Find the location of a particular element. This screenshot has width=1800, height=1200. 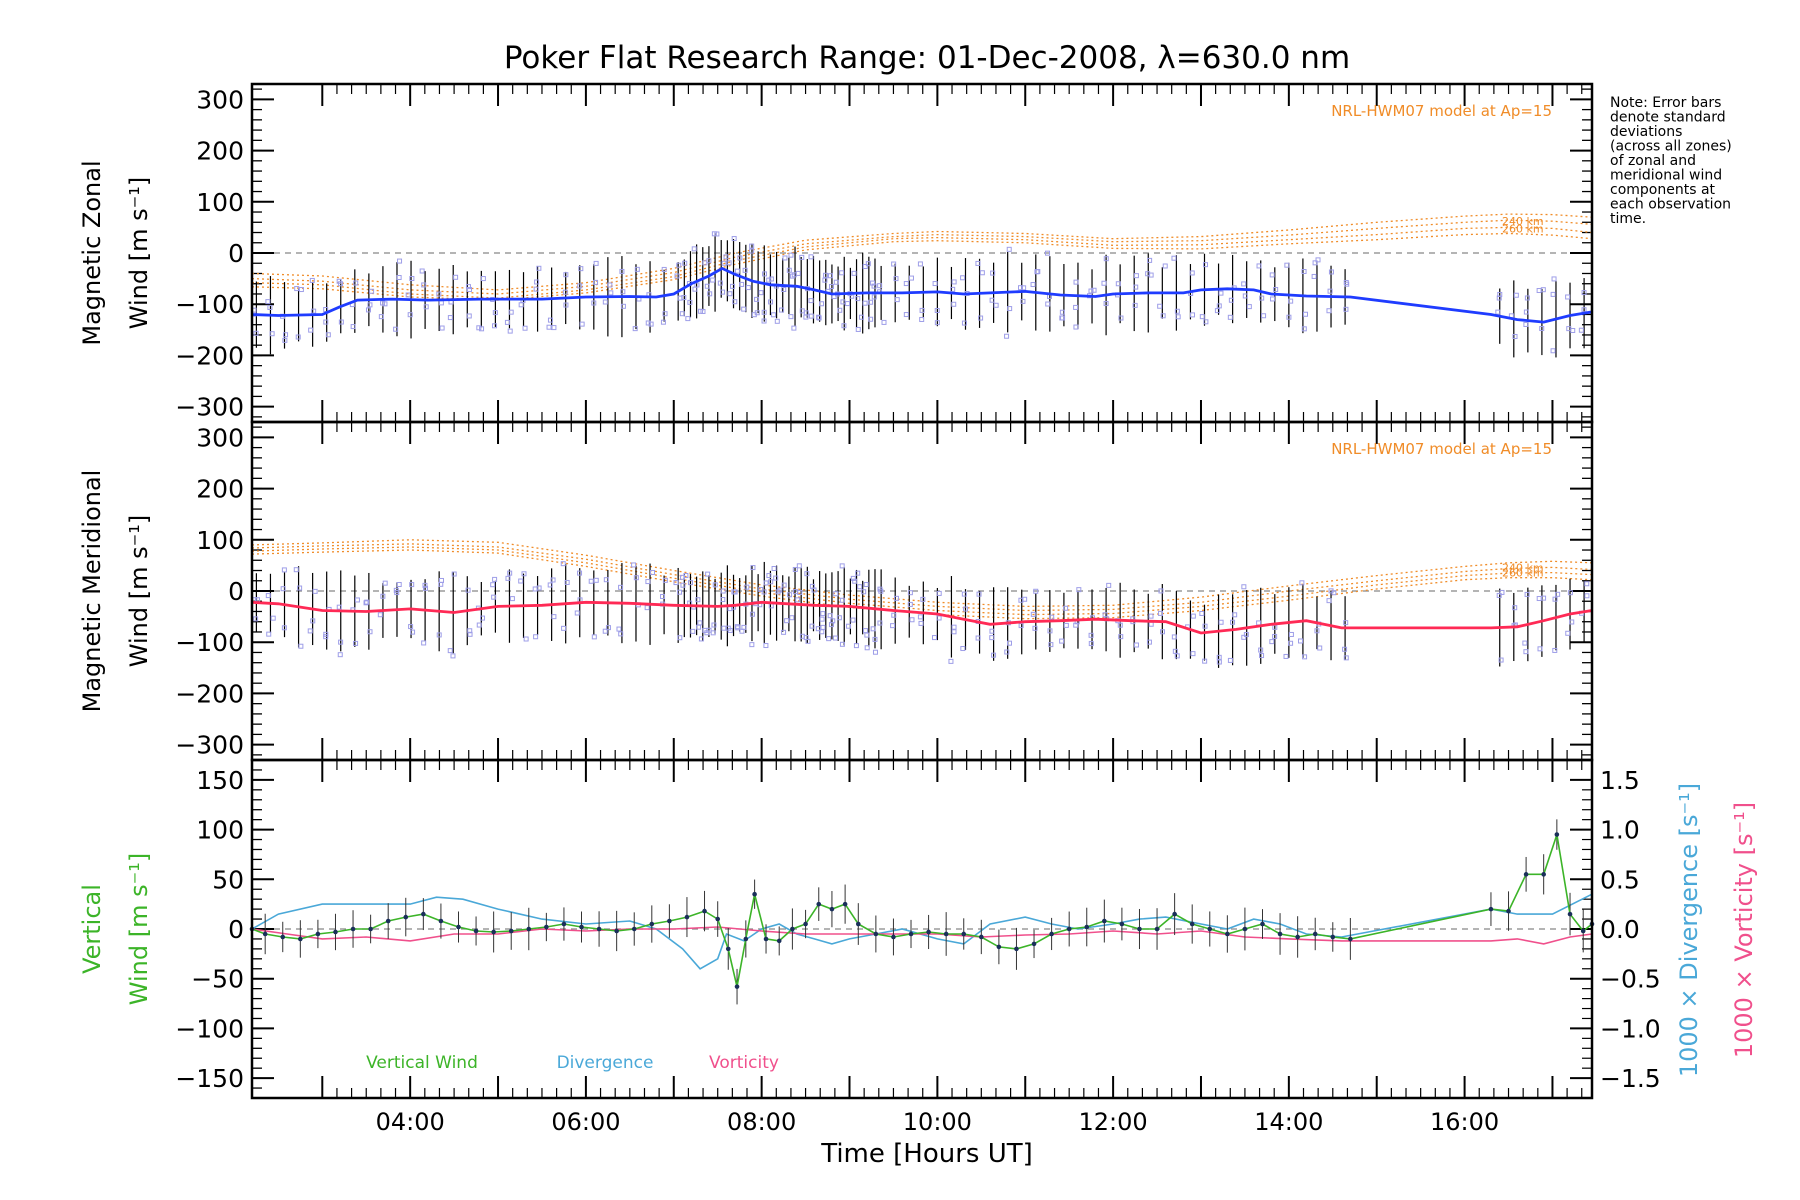

note-line: components at is located at coordinates (1663, 190).